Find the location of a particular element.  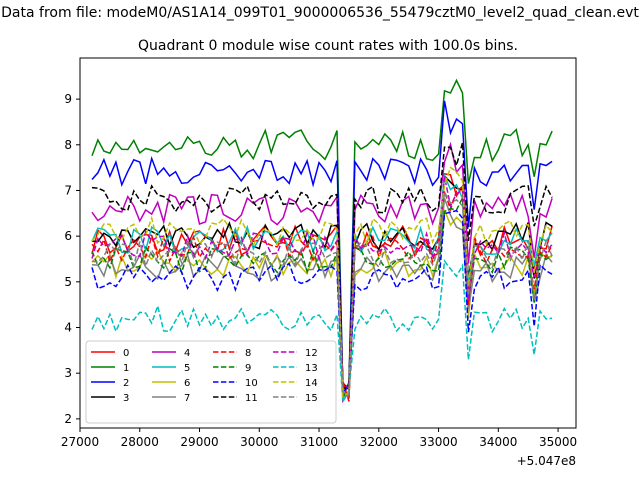

legend-box is located at coordinates (211, 382).